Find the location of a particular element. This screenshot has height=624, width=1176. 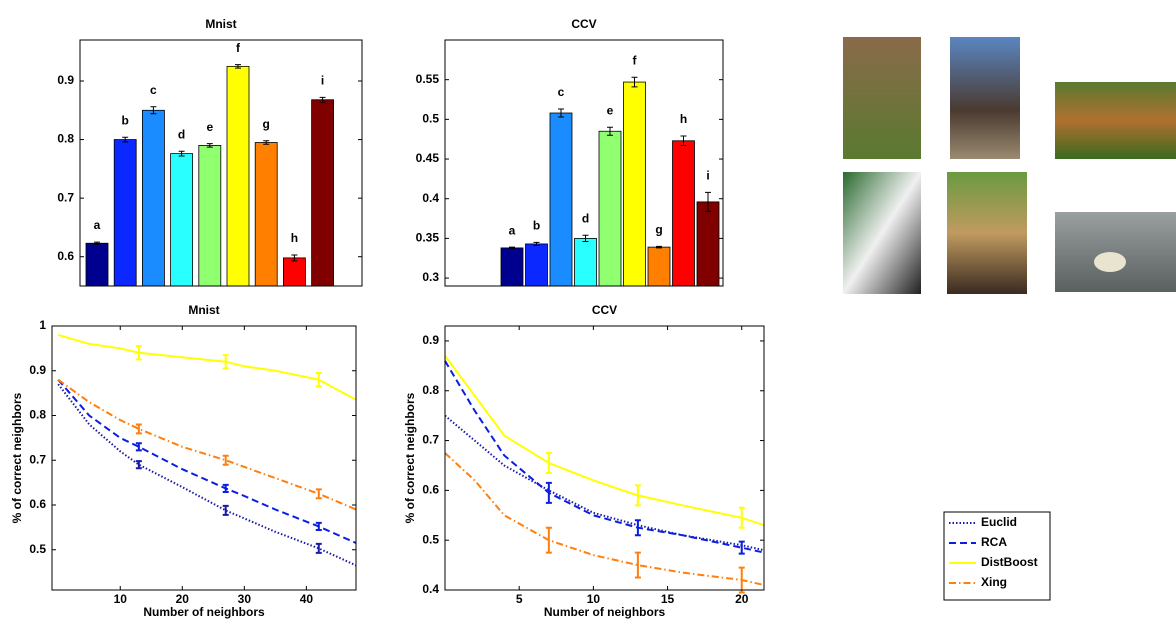

legend-label: Euclid is located at coordinates (999, 522).